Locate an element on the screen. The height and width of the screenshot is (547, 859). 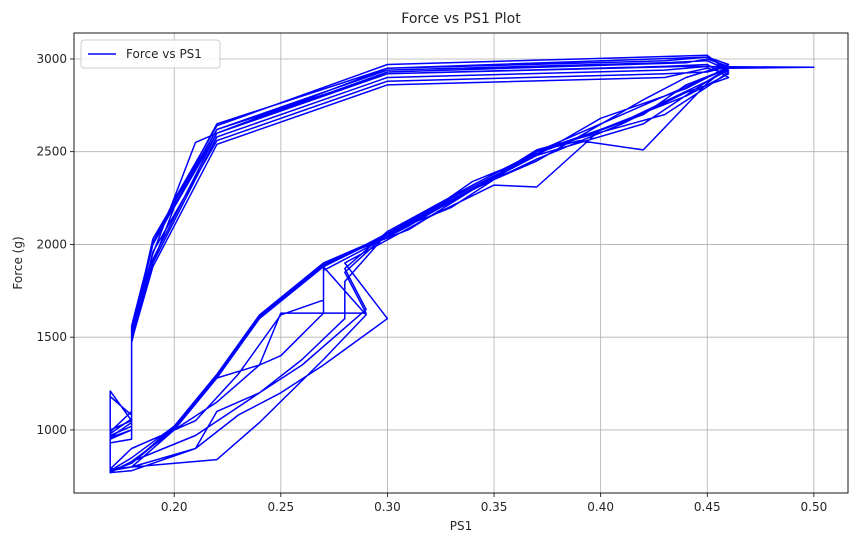
y-axis: 1000 1500 2000 2500 3000 is located at coordinates (55, 244).